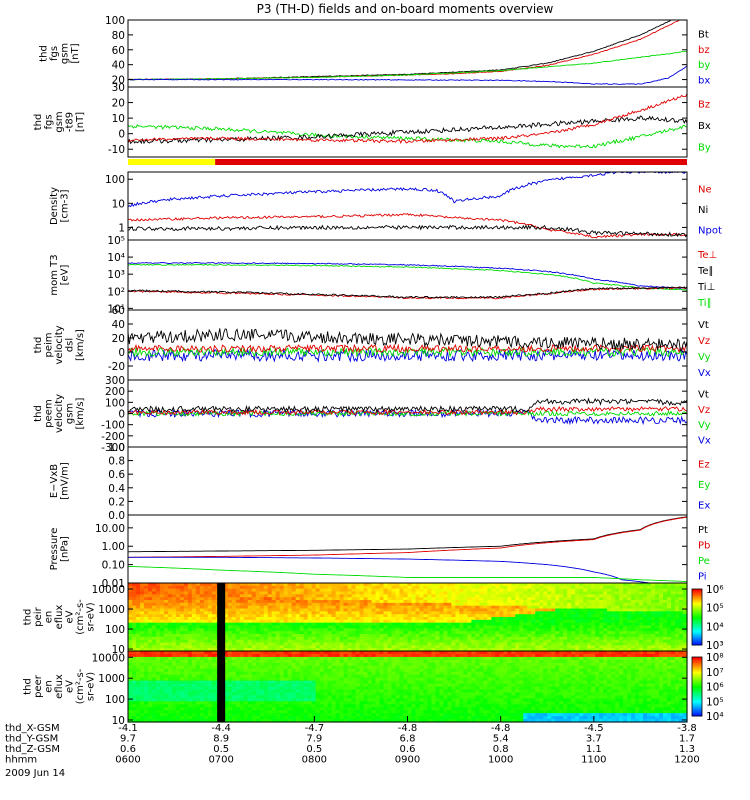 The width and height of the screenshot is (750, 800). Describe the element at coordinates (38, 616) in the screenshot. I see `y-axis-label: peir` at that location.